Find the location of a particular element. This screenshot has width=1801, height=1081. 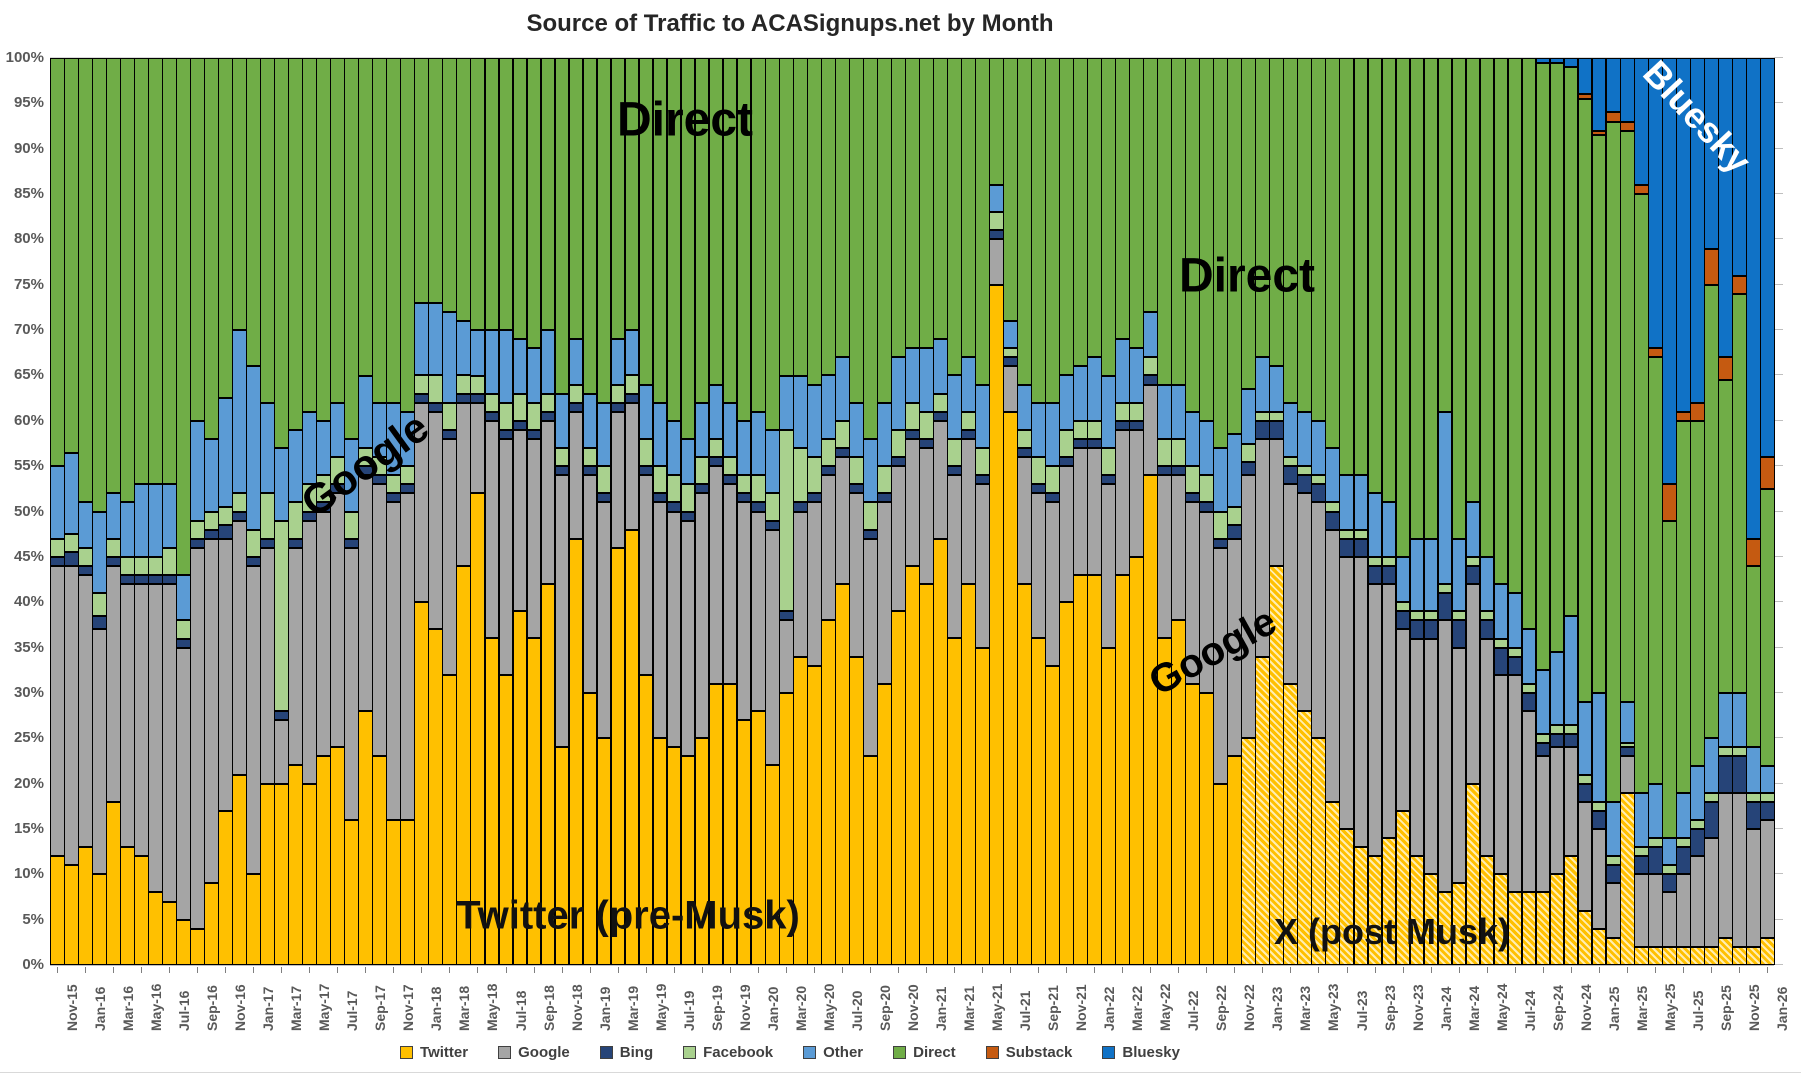

x-axis-label: Mar-25 is located at coordinates (1641, 1008).